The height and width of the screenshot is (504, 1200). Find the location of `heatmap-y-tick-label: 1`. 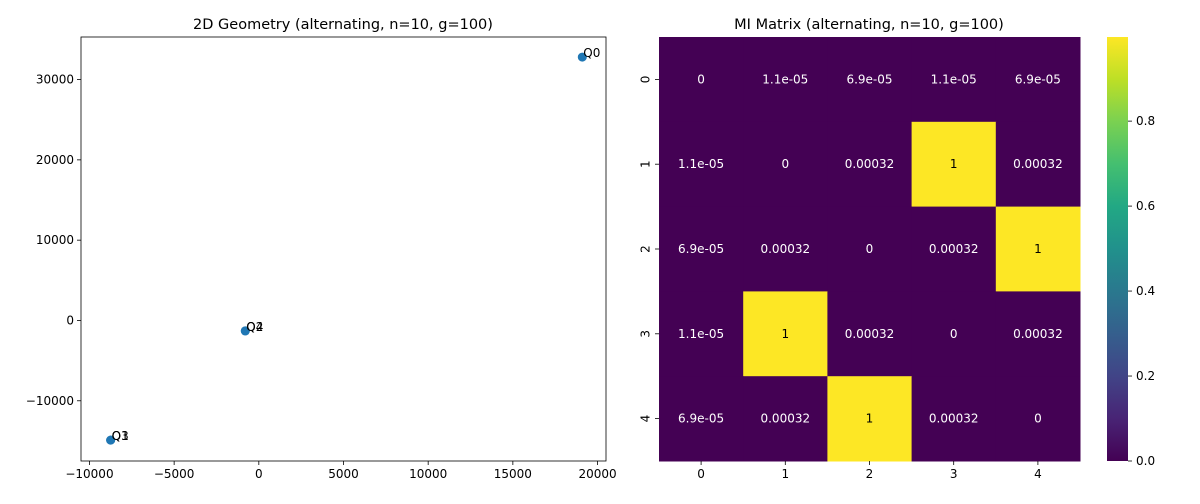

heatmap-y-tick-label: 1 is located at coordinates (646, 164).